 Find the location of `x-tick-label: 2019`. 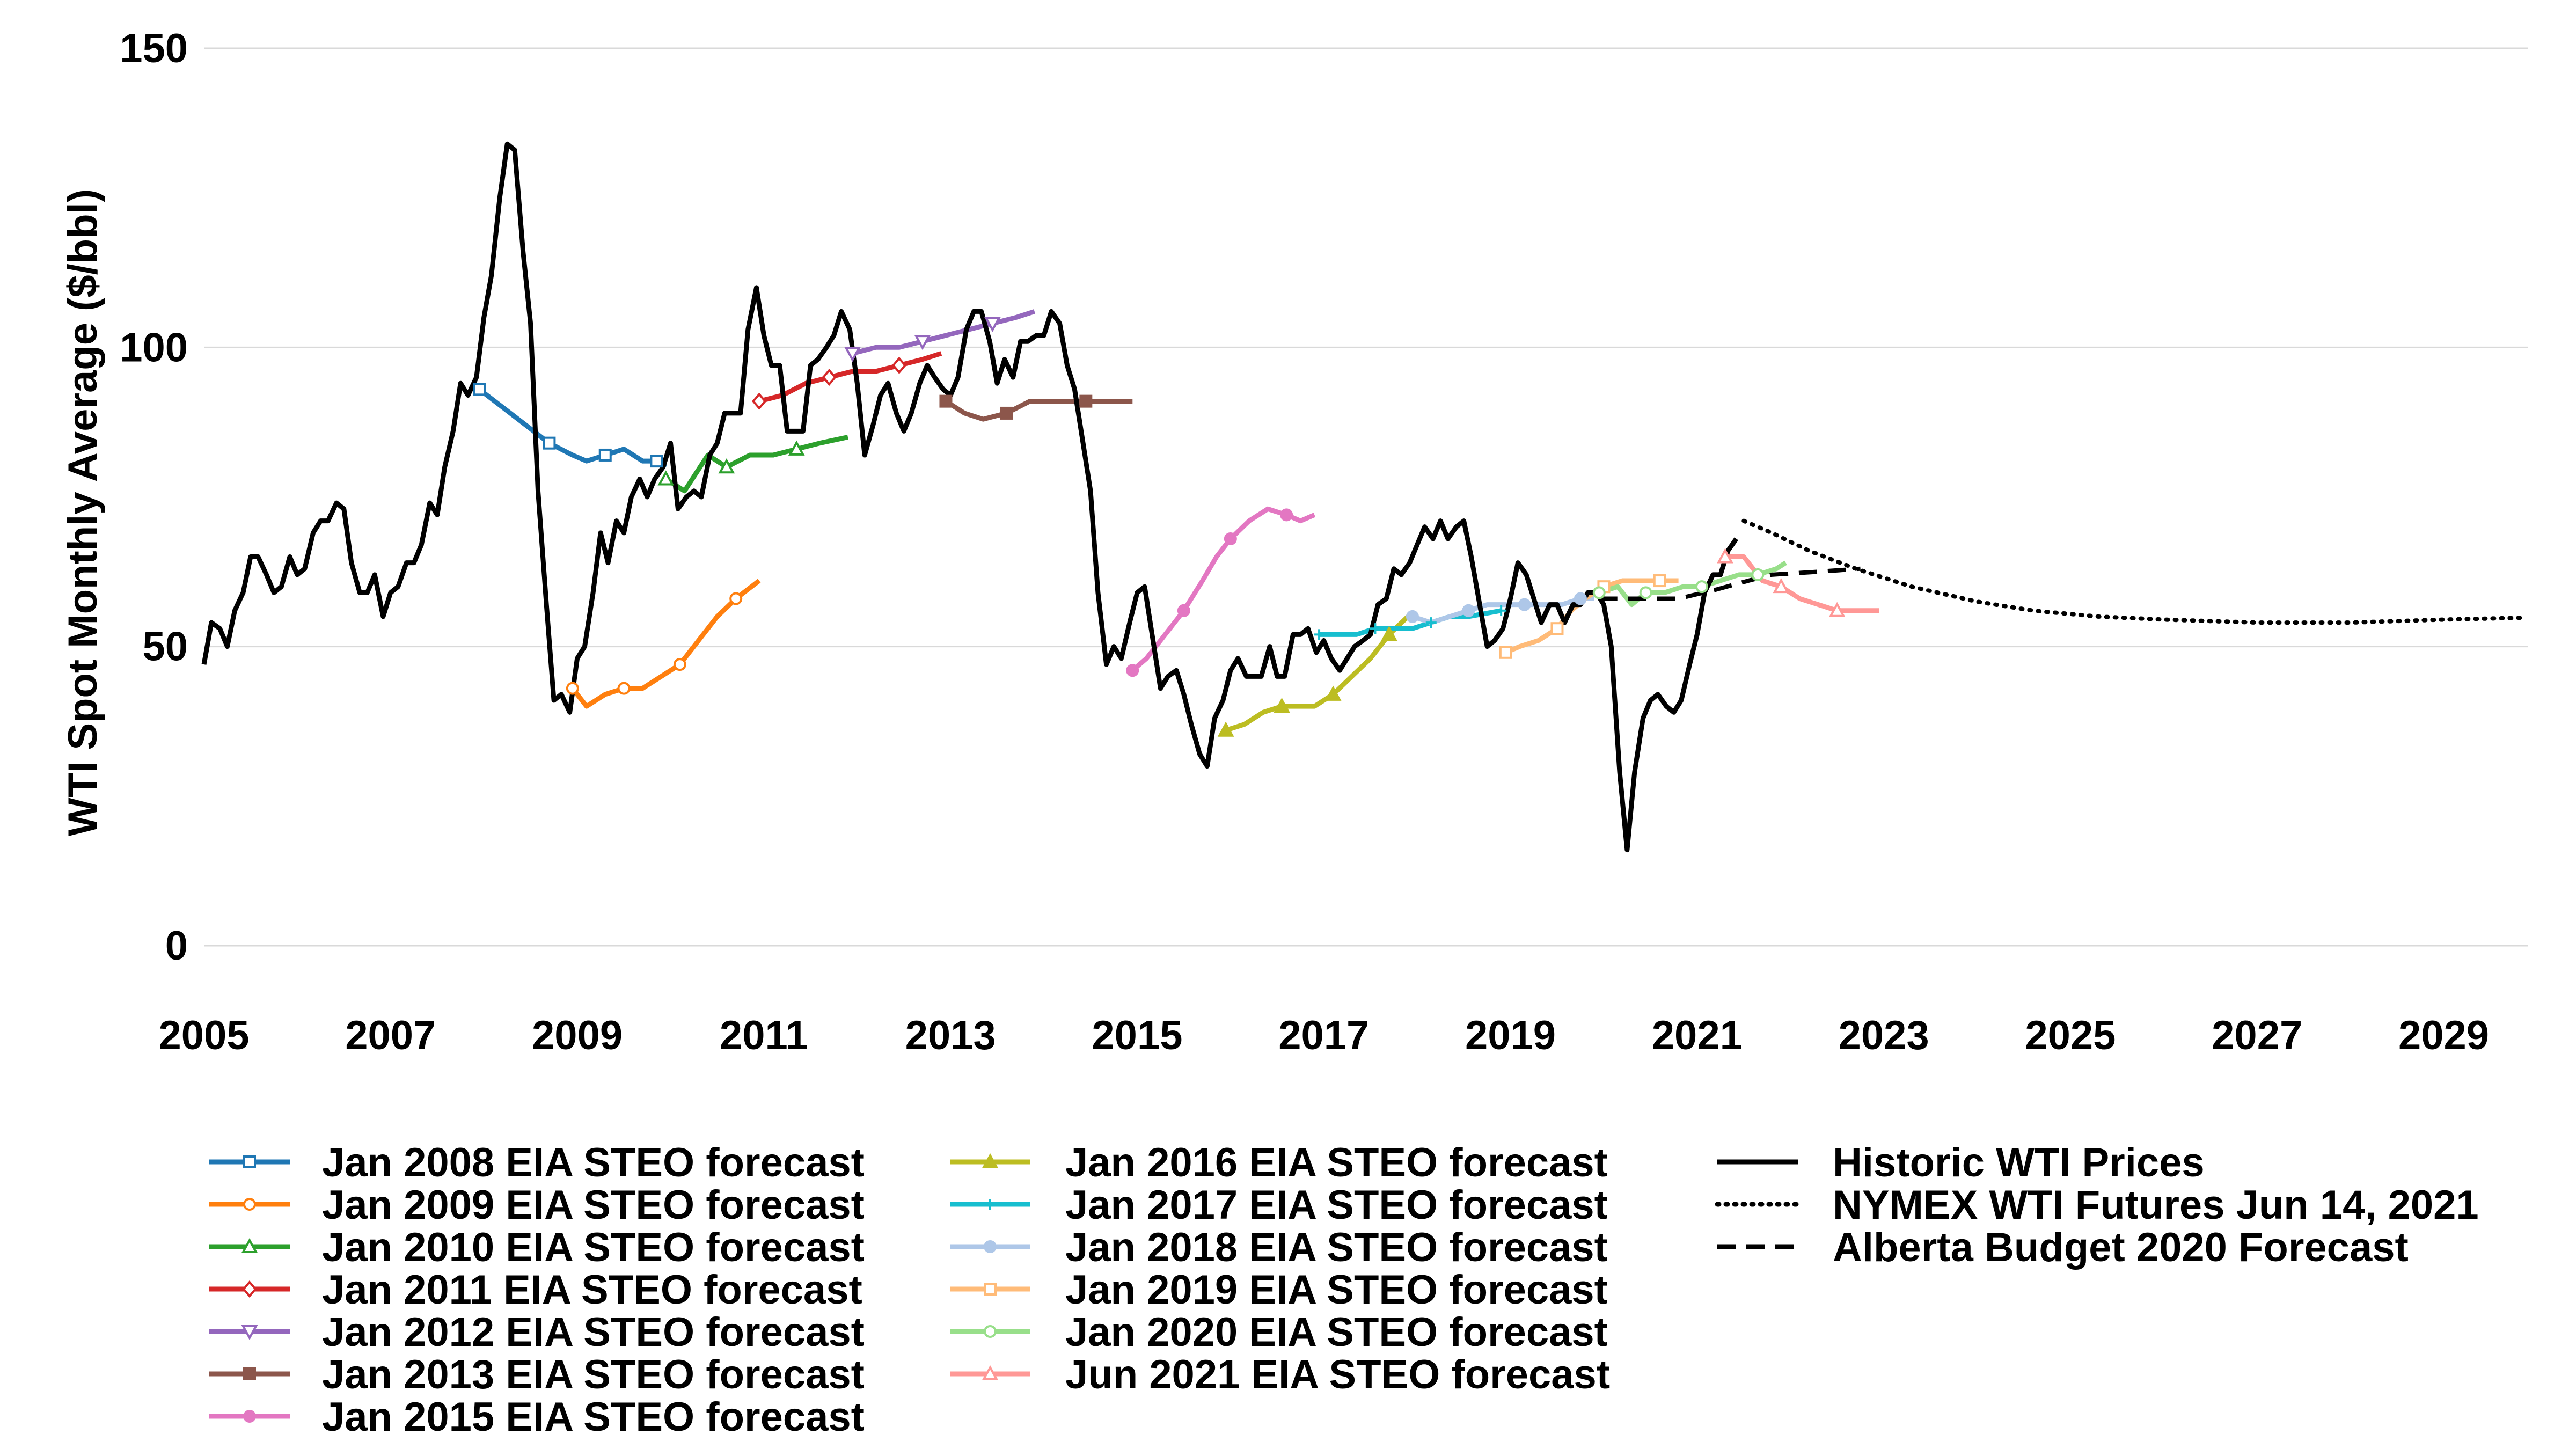

x-tick-label: 2019 is located at coordinates (1510, 1035).